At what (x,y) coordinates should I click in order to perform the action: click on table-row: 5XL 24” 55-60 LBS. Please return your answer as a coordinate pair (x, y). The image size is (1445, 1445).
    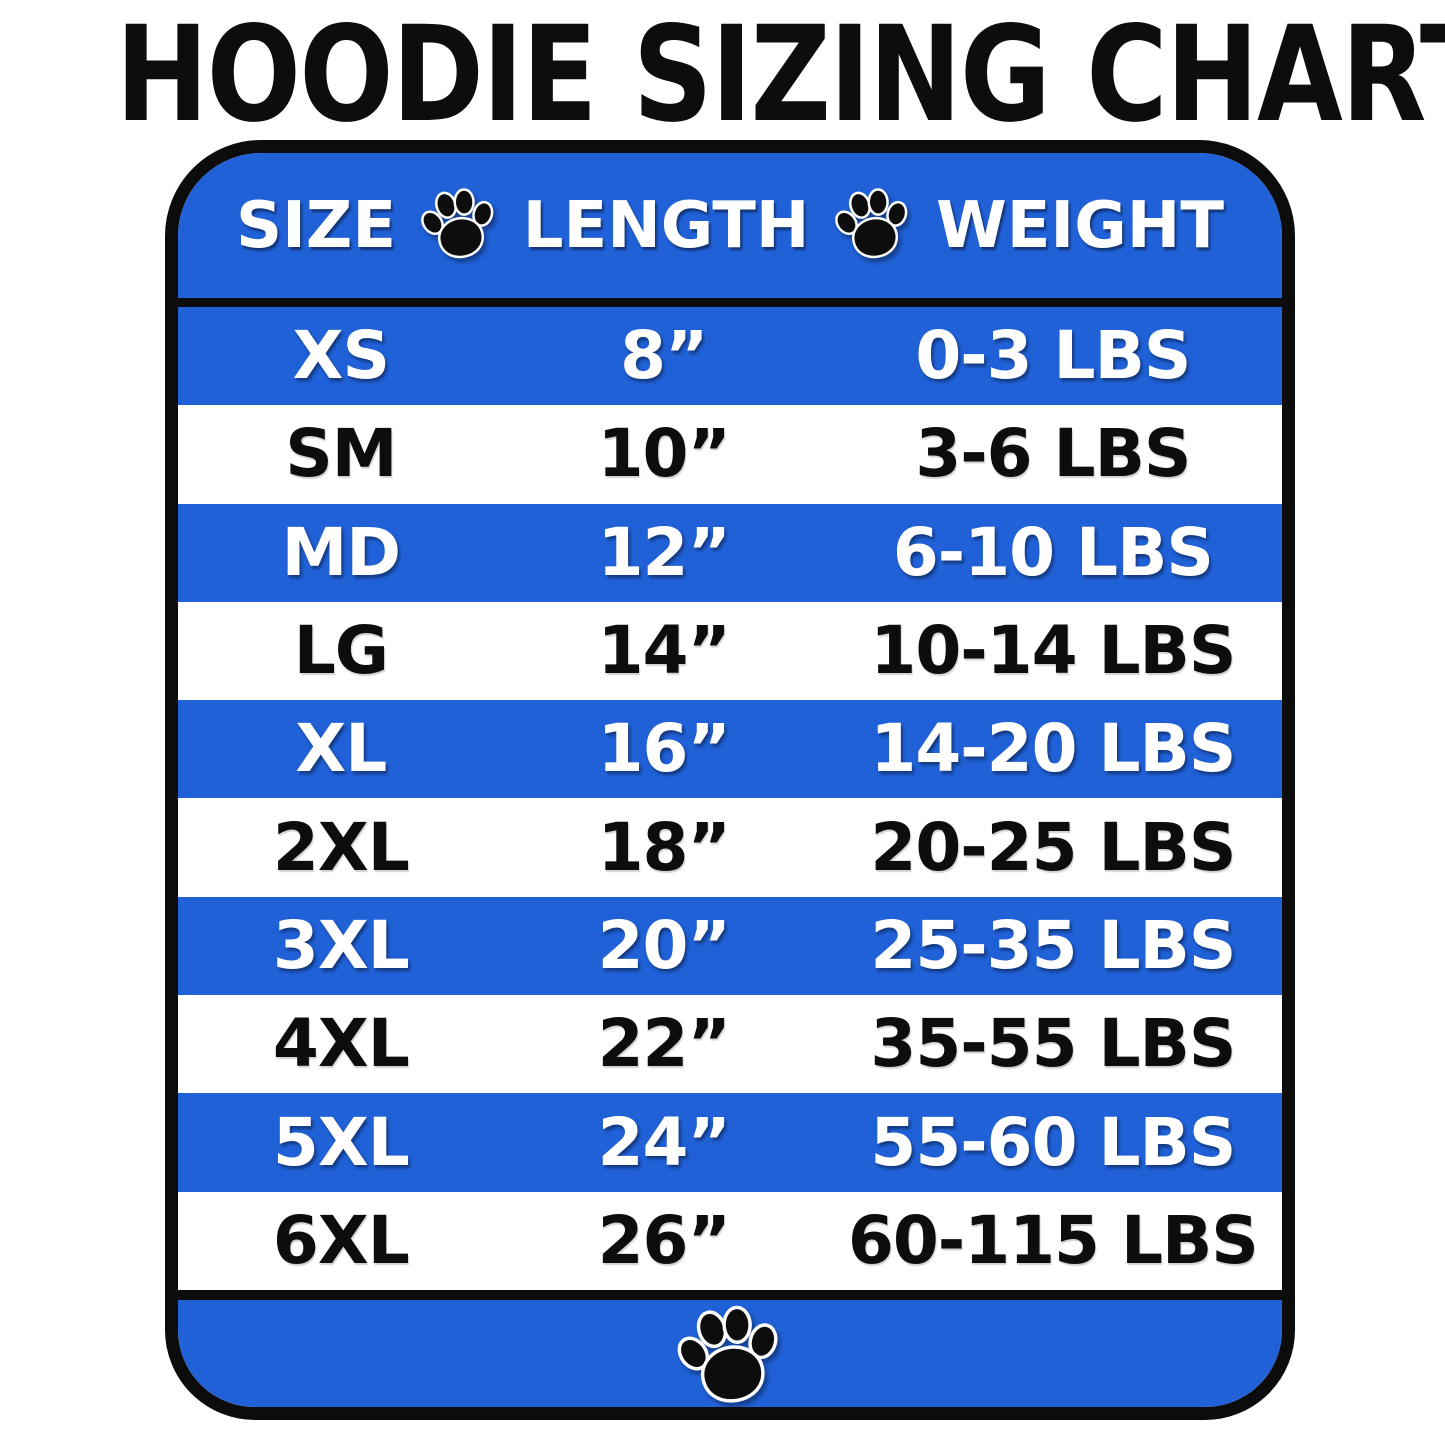
    Looking at the image, I should click on (730, 1142).